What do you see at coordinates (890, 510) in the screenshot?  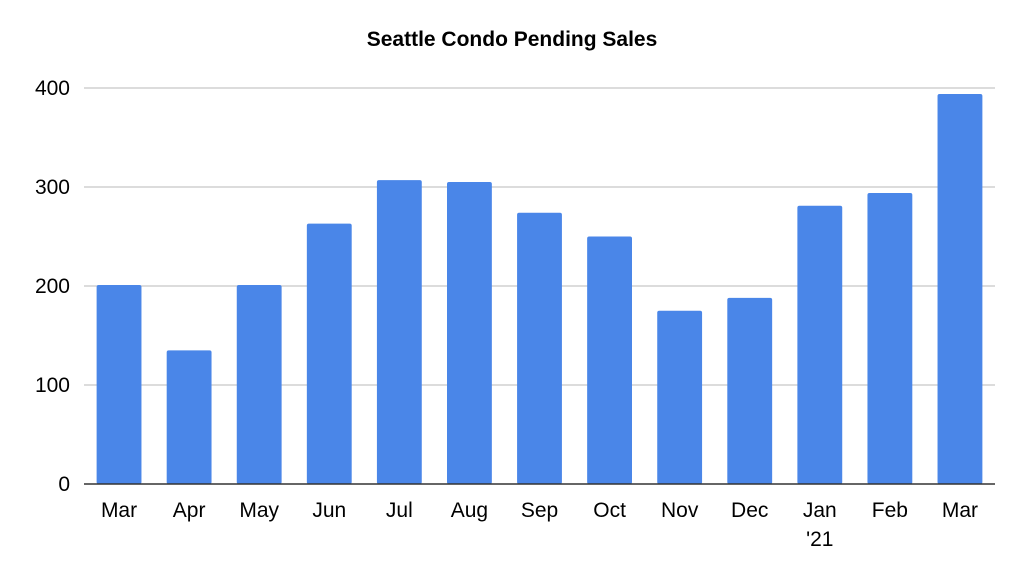 I see `x-tick-label: Feb` at bounding box center [890, 510].